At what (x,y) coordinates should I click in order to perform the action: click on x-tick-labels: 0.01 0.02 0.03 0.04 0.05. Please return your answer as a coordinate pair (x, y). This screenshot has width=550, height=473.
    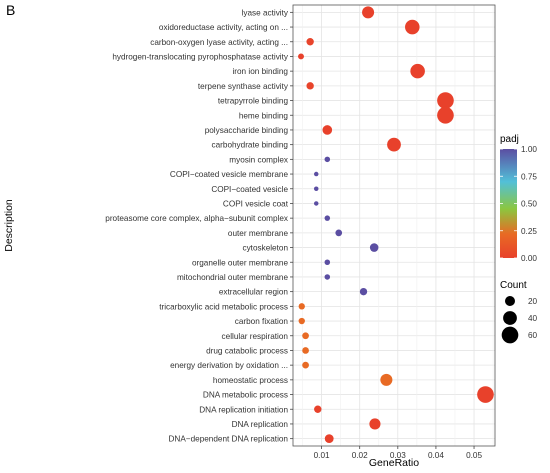
    Looking at the image, I should click on (398, 453).